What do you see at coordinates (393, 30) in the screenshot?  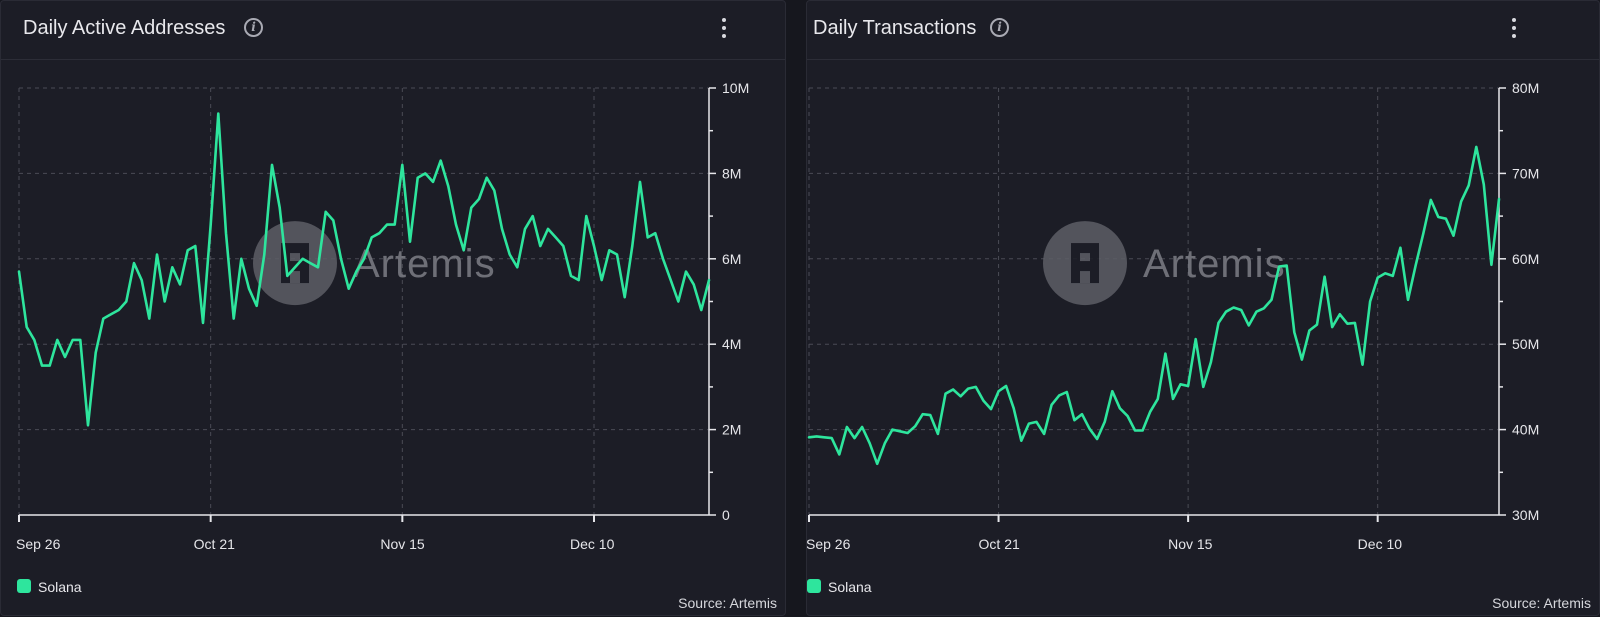 I see `panel-header: Daily Active Addresses i` at bounding box center [393, 30].